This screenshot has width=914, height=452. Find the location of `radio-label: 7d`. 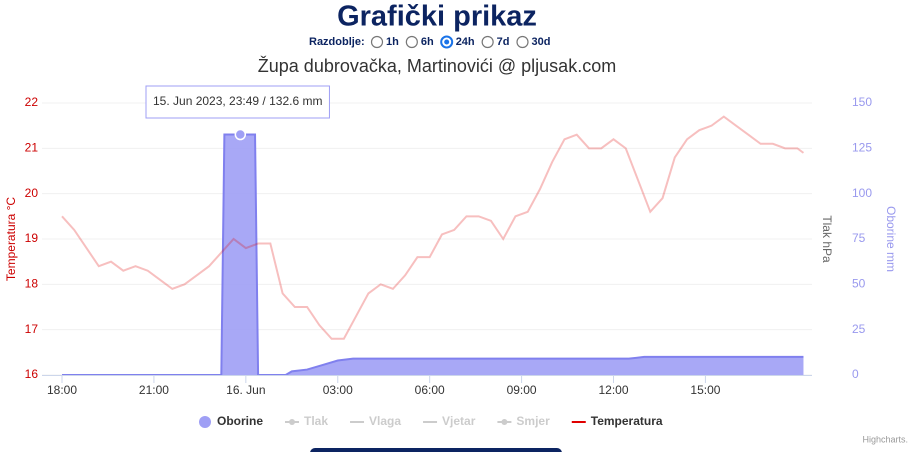

radio-label: 7d is located at coordinates (503, 42).